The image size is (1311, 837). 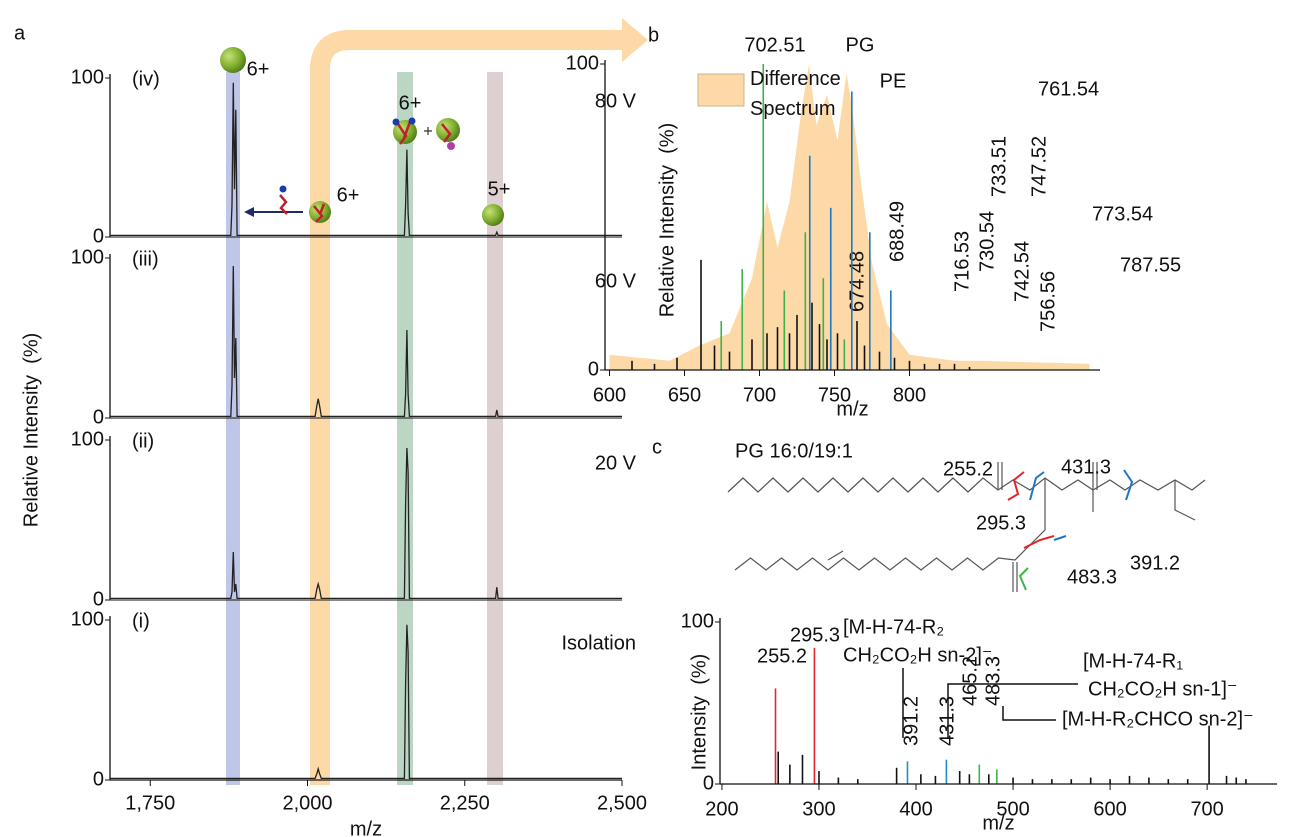 I want to click on x-tick-label: 1,750, so click(x=150, y=803).